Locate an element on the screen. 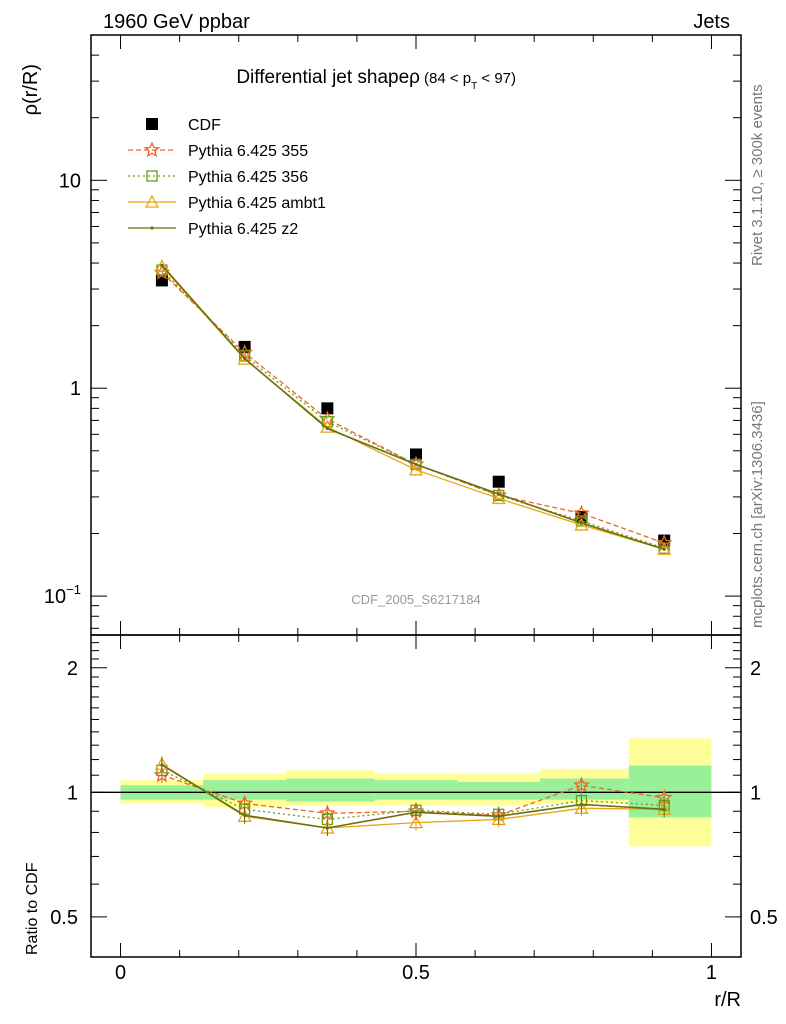  legend-label: CDF is located at coordinates (204, 125).